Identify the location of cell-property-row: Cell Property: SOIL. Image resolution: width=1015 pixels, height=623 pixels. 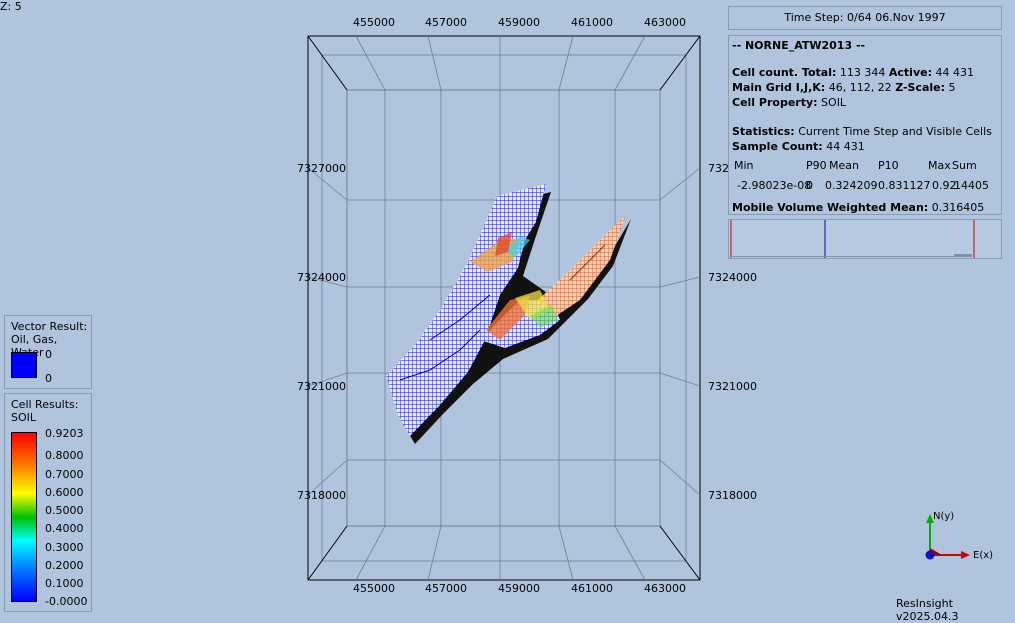
(789, 102).